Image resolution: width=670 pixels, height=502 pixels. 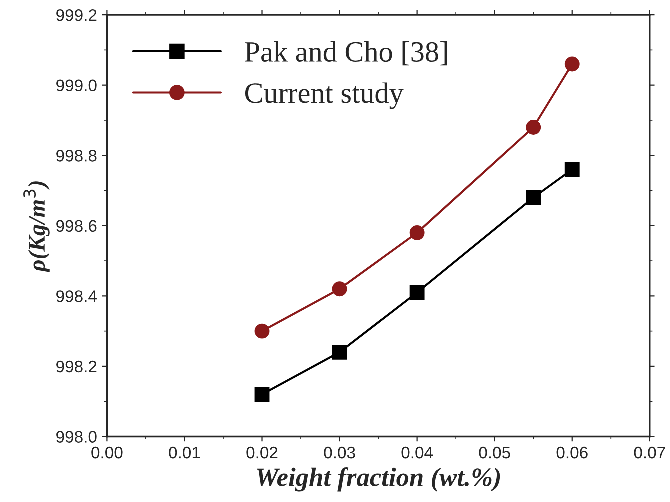 What do you see at coordinates (76, 86) in the screenshot?
I see `y-tick-label: 999.0` at bounding box center [76, 86].